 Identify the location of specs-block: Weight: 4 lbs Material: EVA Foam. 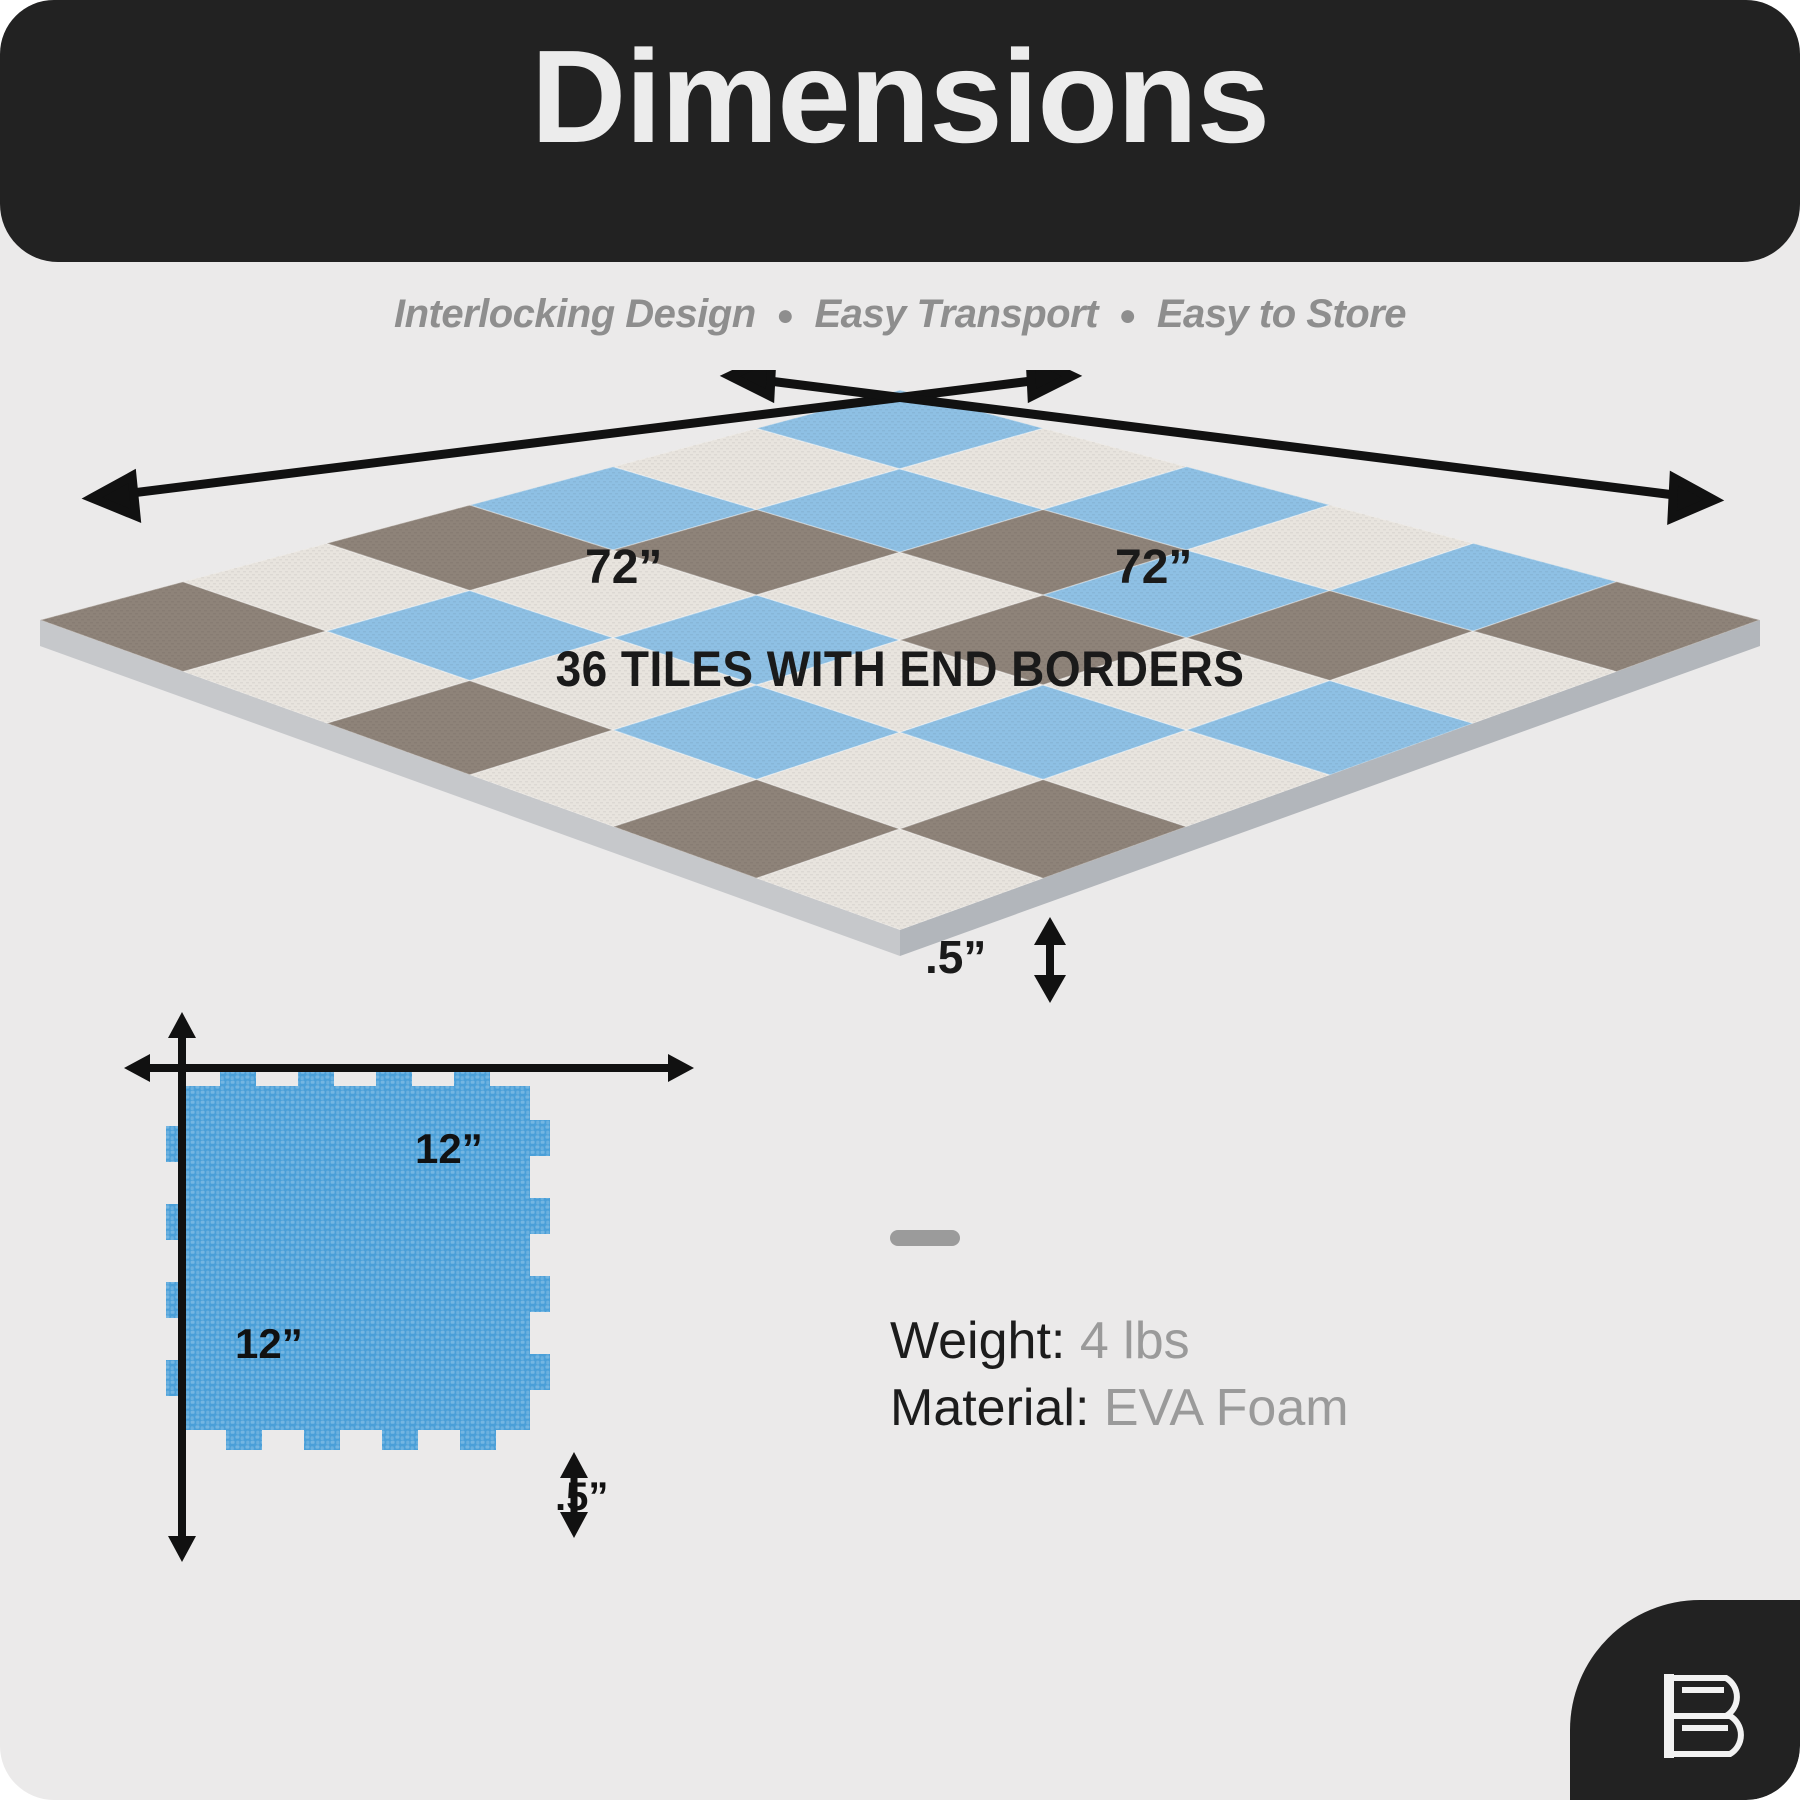
(1119, 1335).